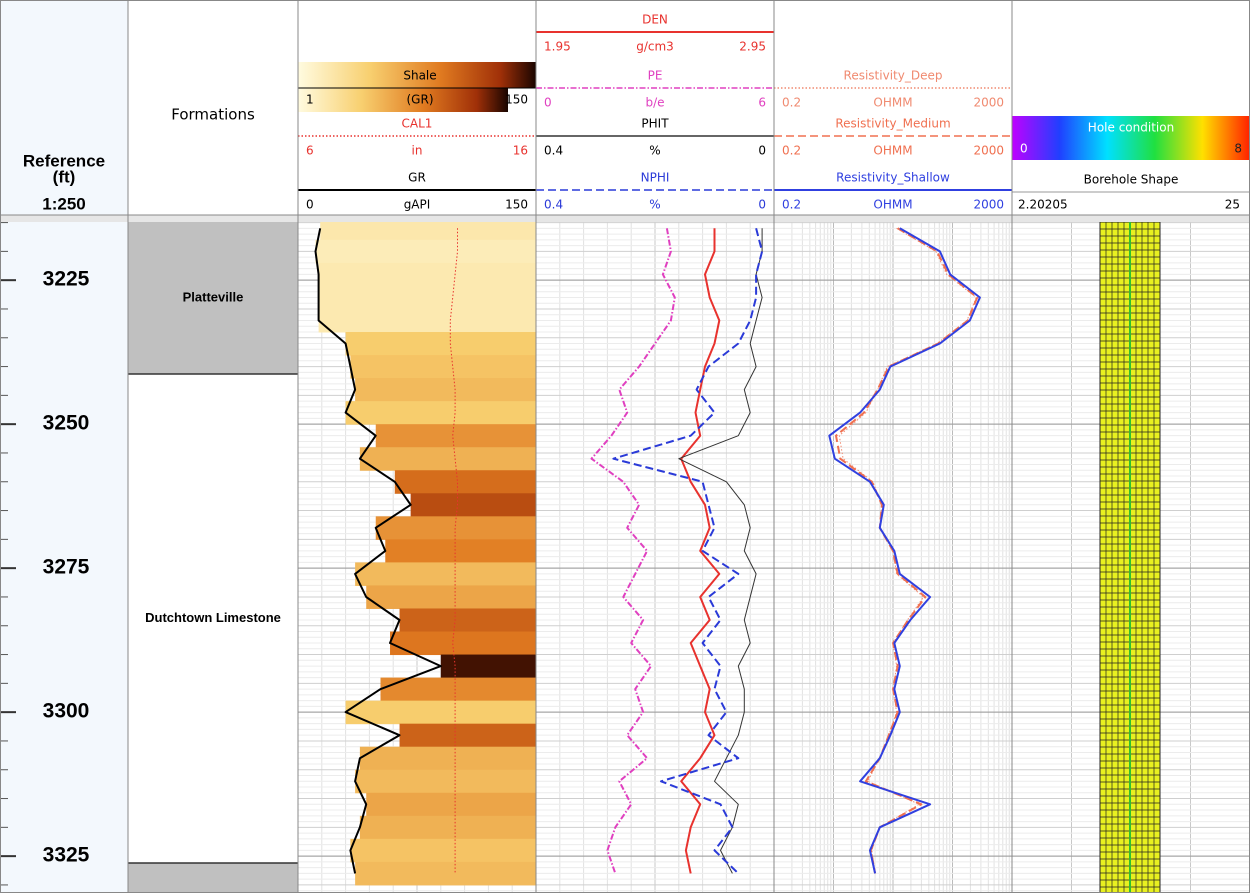  What do you see at coordinates (66, 711) in the screenshot?
I see `depth-label: 3300` at bounding box center [66, 711].